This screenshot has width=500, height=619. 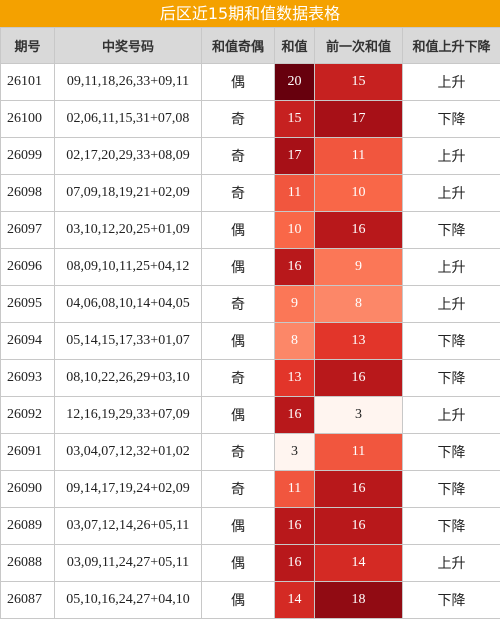 I want to click on table-cell: 03,04,07,12,32+01,02, so click(x=128, y=452).